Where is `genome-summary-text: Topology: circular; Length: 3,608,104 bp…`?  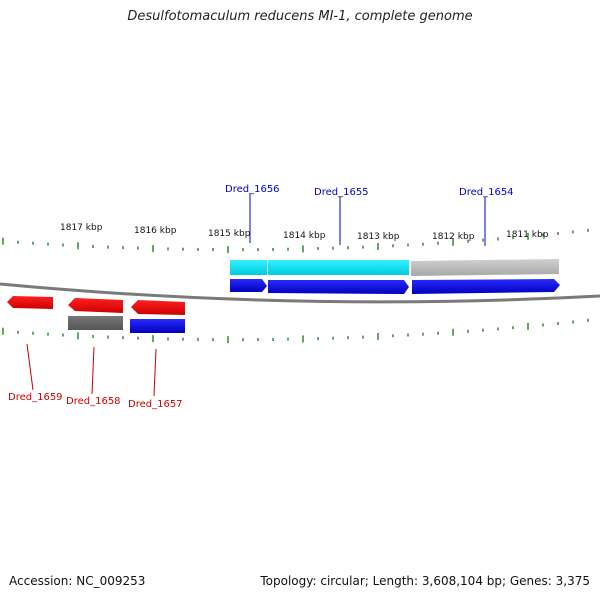 genome-summary-text: Topology: circular; Length: 3,608,104 bp… is located at coordinates (425, 581).